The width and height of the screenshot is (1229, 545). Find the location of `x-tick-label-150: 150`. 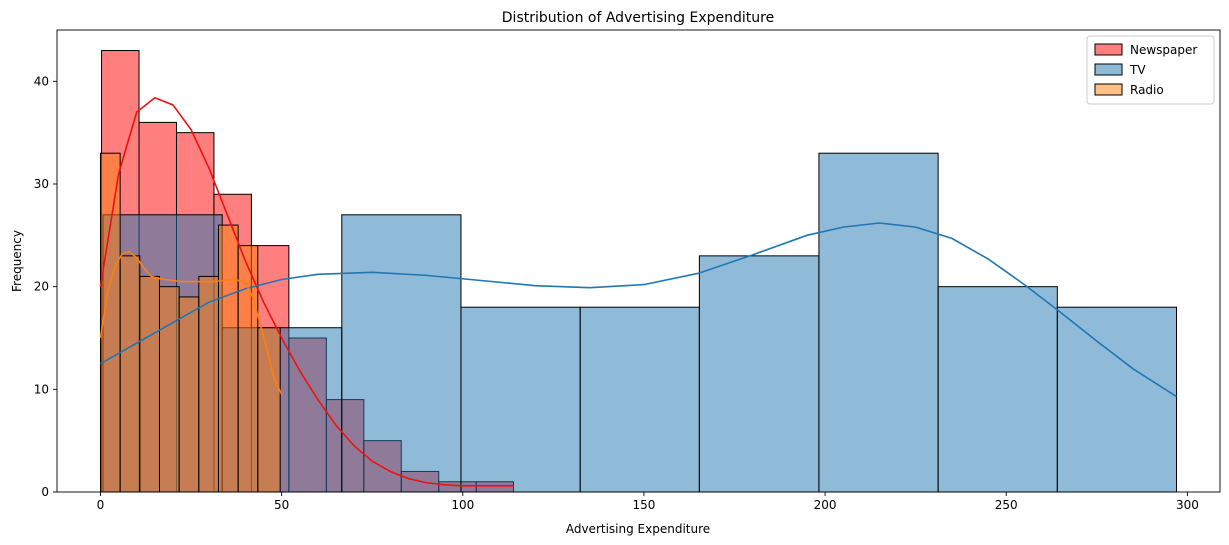

x-tick-label-150: 150 is located at coordinates (643, 505).